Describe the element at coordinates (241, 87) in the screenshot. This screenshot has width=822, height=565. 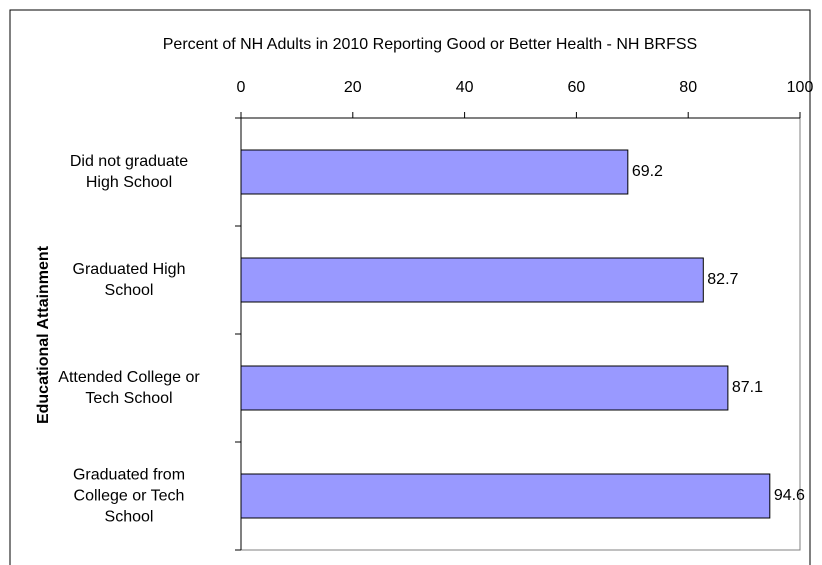
I see `x-tick-label: 0` at that location.